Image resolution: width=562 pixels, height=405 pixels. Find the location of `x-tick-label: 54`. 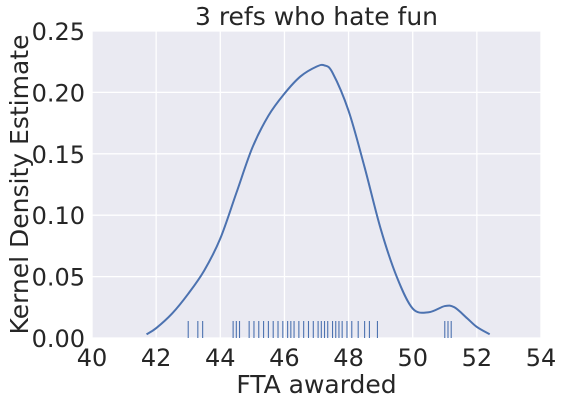

x-tick-label: 54 is located at coordinates (541, 358).